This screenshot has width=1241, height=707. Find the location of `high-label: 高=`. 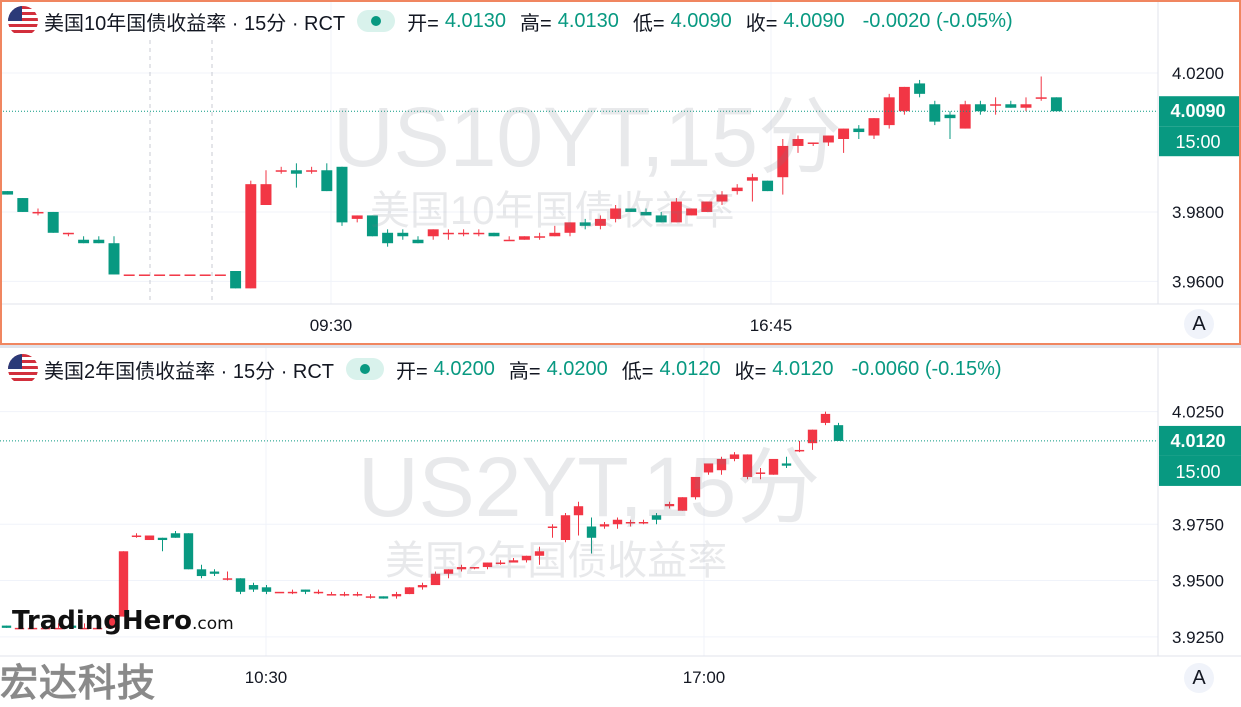

high-label: 高= is located at coordinates (524, 371).